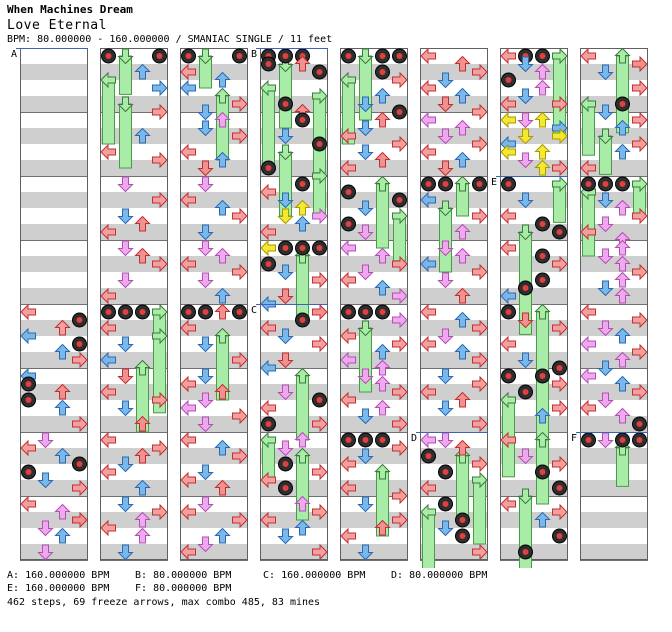  What do you see at coordinates (14, 54) in the screenshot?
I see `bpm-marker-label: A` at bounding box center [14, 54].